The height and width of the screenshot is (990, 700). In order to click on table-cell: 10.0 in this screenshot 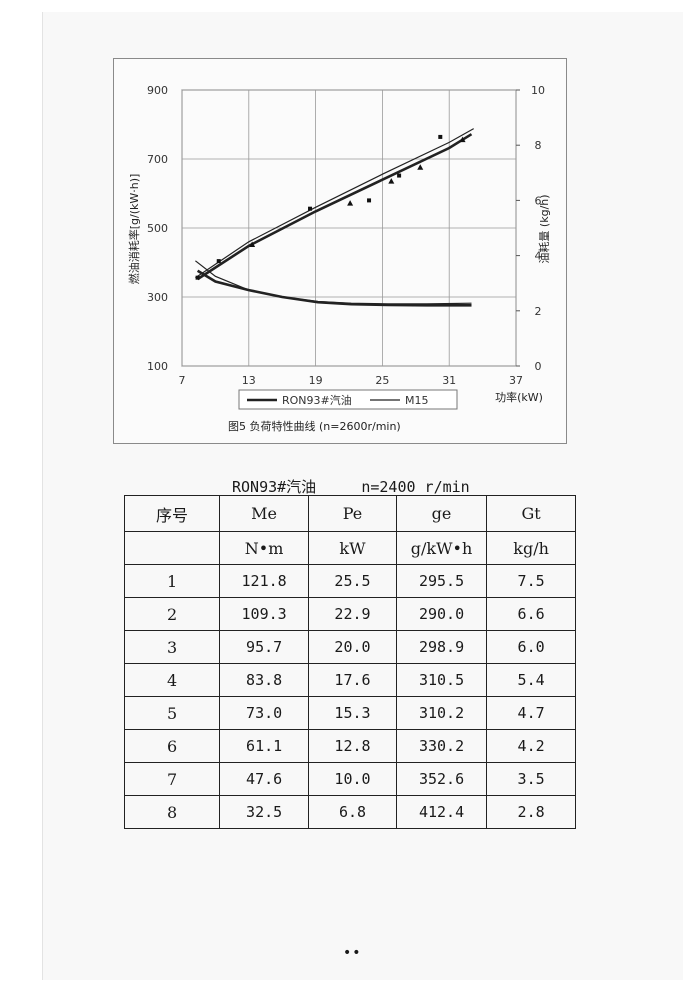, I will do `click(352, 779)`.